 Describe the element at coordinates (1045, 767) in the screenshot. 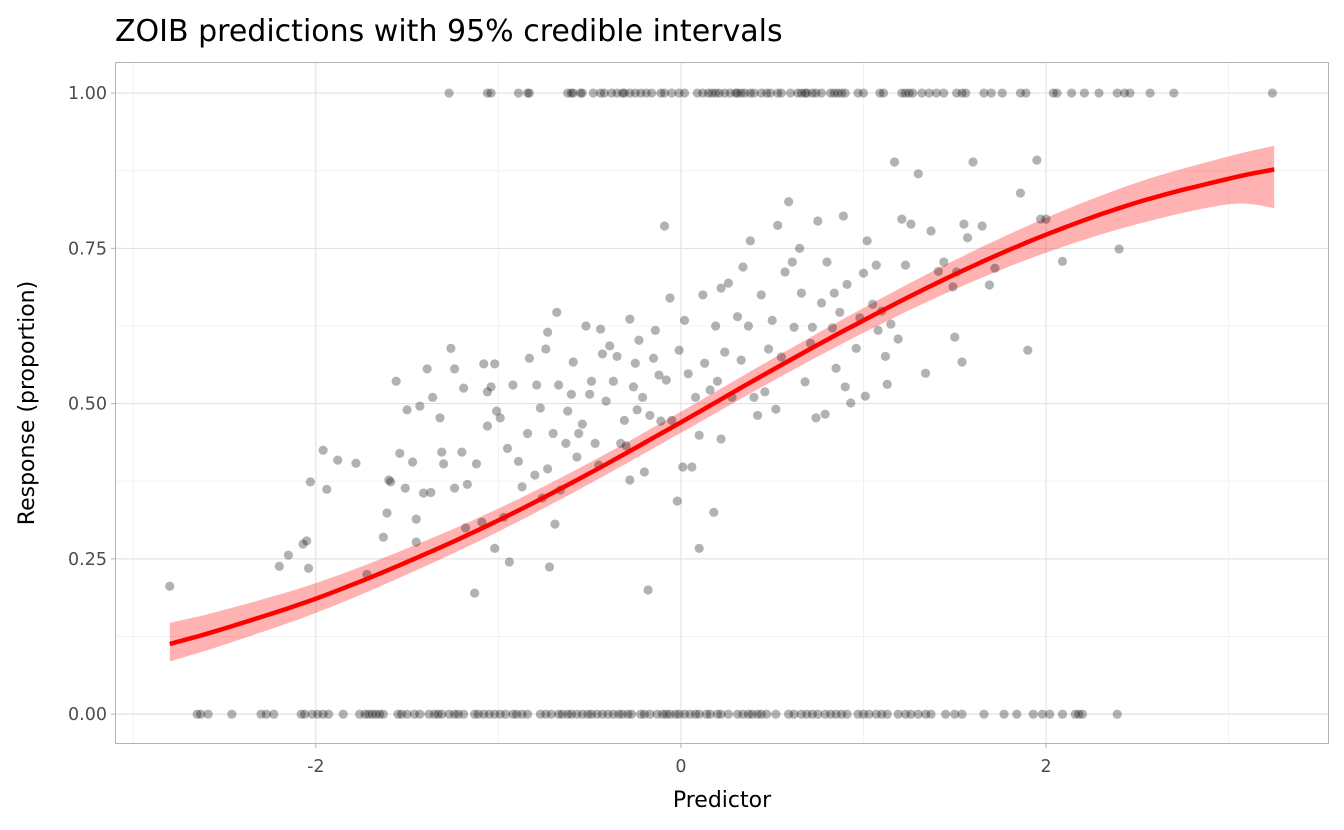

I see `x-tick-label: 2` at that location.